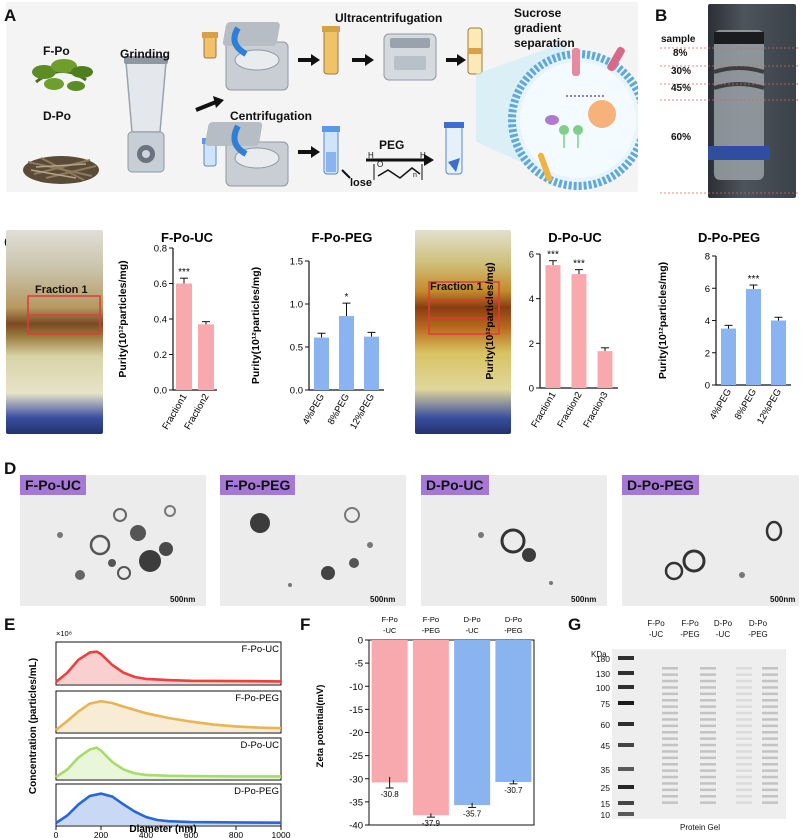 This screenshot has height=838, width=802. I want to click on chem-h2-label: H, so click(423, 155).